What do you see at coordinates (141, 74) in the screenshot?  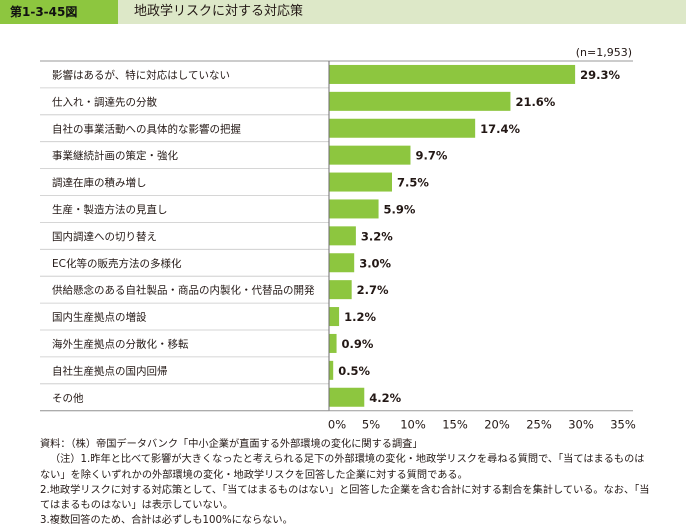 I see `category-label: 影響はあるが、特に対応はしていない` at bounding box center [141, 74].